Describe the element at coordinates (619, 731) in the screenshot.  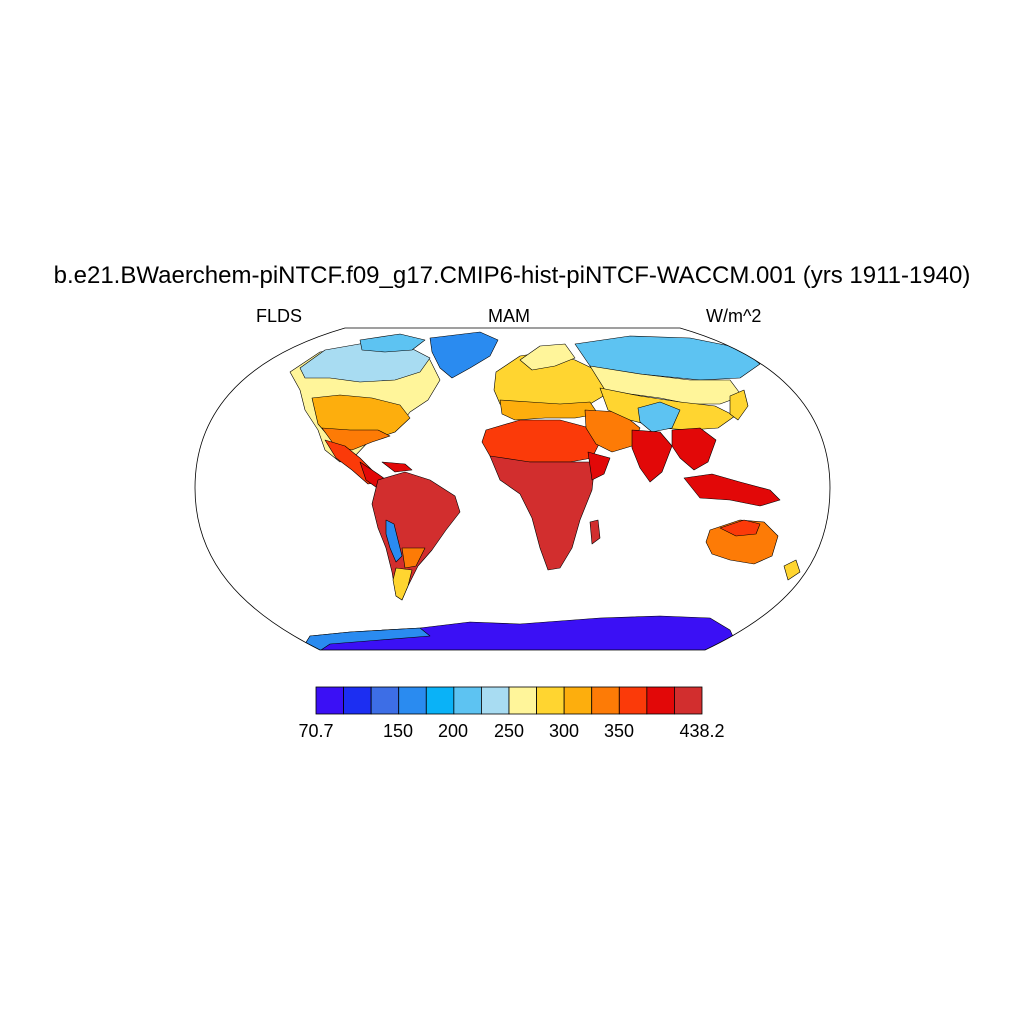
I see `colorbar-tick-label: 350` at that location.